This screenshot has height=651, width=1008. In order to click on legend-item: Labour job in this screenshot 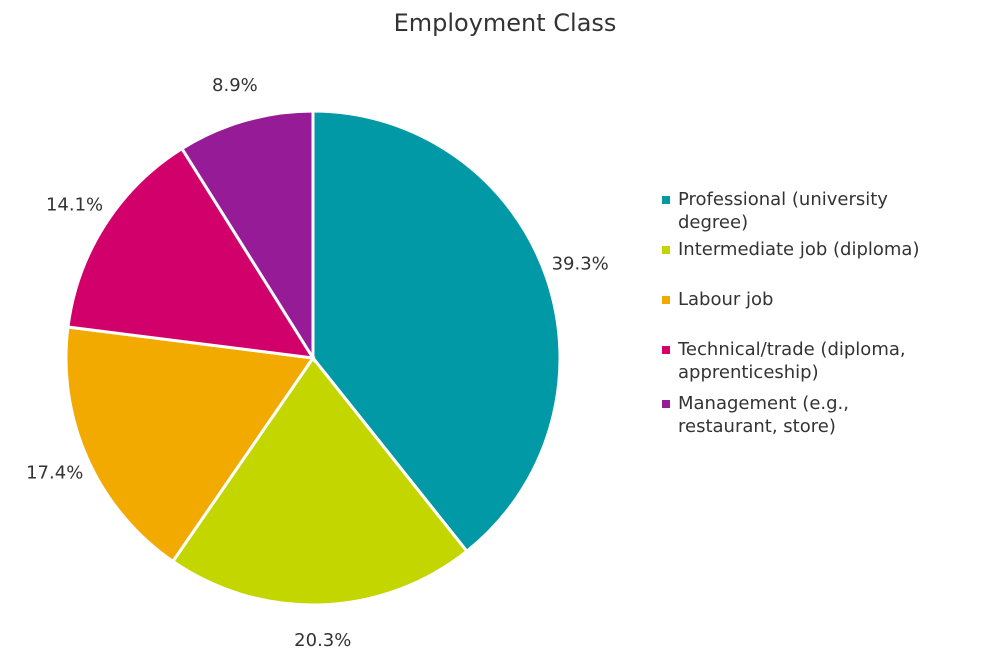, I will do `click(834, 299)`.